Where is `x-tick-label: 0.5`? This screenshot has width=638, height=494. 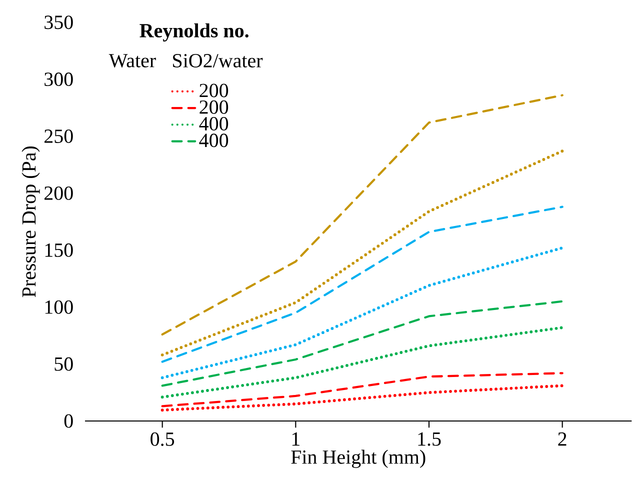
x-tick-label: 0.5 is located at coordinates (162, 439).